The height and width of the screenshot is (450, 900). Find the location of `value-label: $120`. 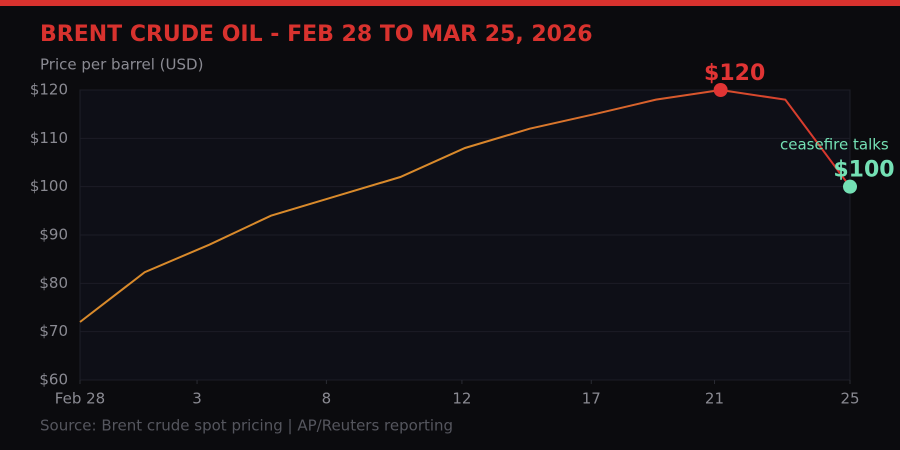

value-label: $120 is located at coordinates (734, 73).